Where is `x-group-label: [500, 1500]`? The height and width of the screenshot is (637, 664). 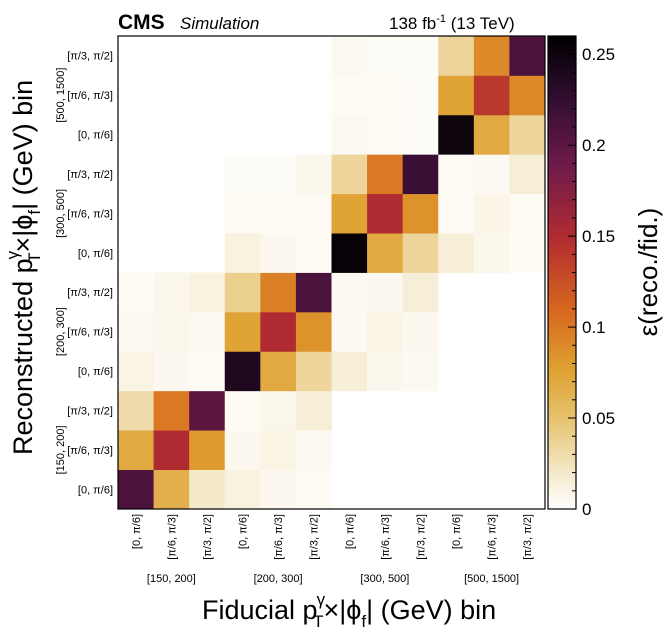 x-group-label: [500, 1500] is located at coordinates (491, 579).